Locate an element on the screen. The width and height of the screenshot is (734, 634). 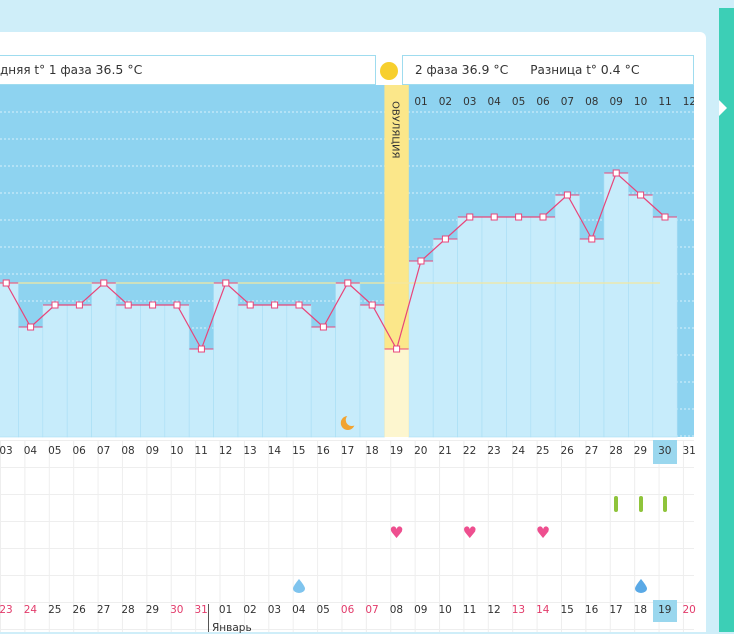
calendar-today-highlight is located at coordinates (665, 611).